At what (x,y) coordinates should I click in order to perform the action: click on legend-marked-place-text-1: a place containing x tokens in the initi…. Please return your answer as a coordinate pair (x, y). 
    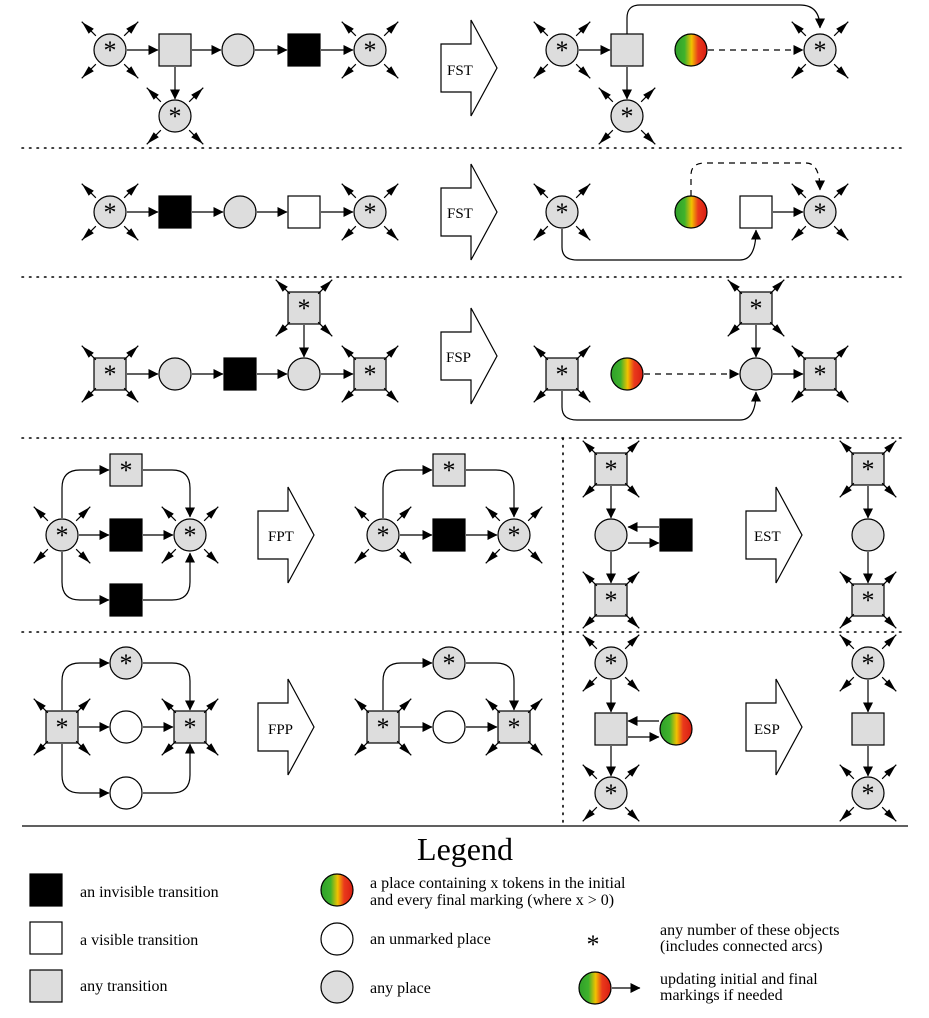
    Looking at the image, I should click on (498, 883).